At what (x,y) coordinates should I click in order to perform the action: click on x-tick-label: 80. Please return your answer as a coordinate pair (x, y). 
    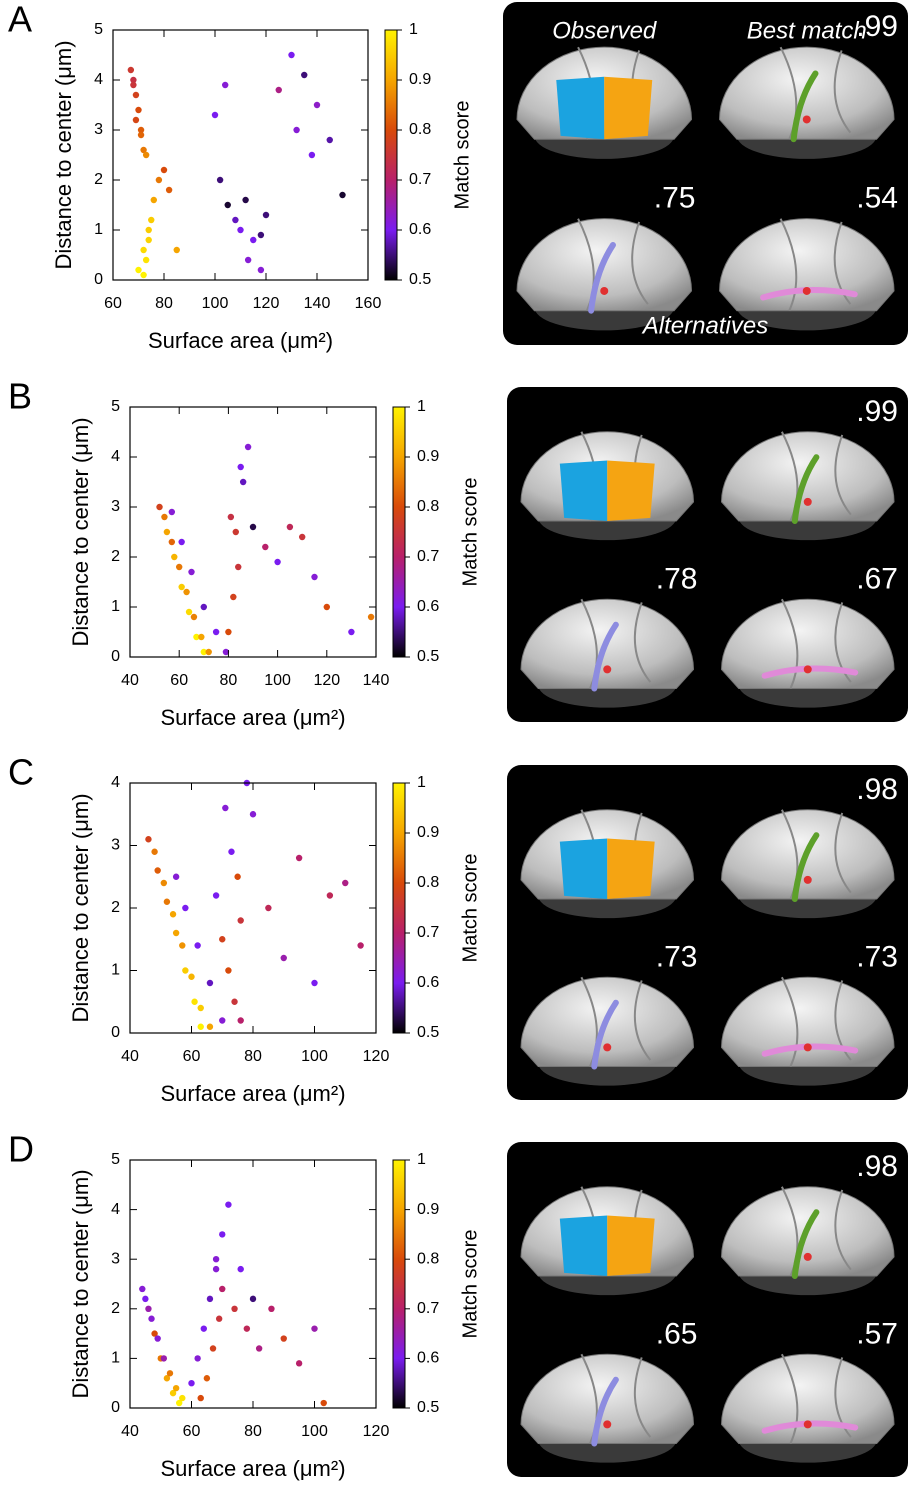
    Looking at the image, I should click on (253, 1431).